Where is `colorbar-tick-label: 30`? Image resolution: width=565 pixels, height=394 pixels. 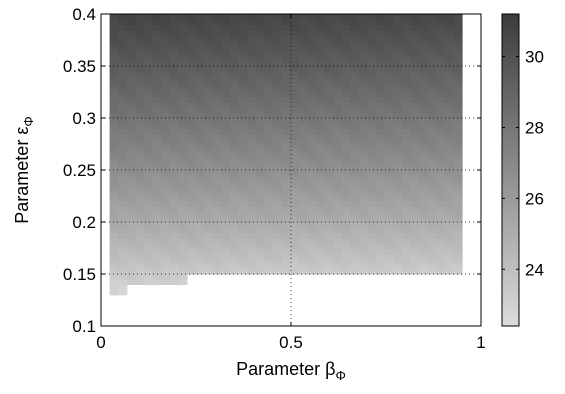 colorbar-tick-label: 30 is located at coordinates (534, 57).